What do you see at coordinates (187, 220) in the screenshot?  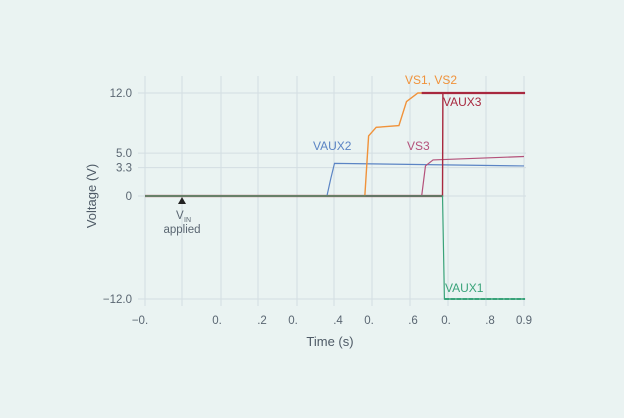 I see `annotation-sub: IN` at bounding box center [187, 220].